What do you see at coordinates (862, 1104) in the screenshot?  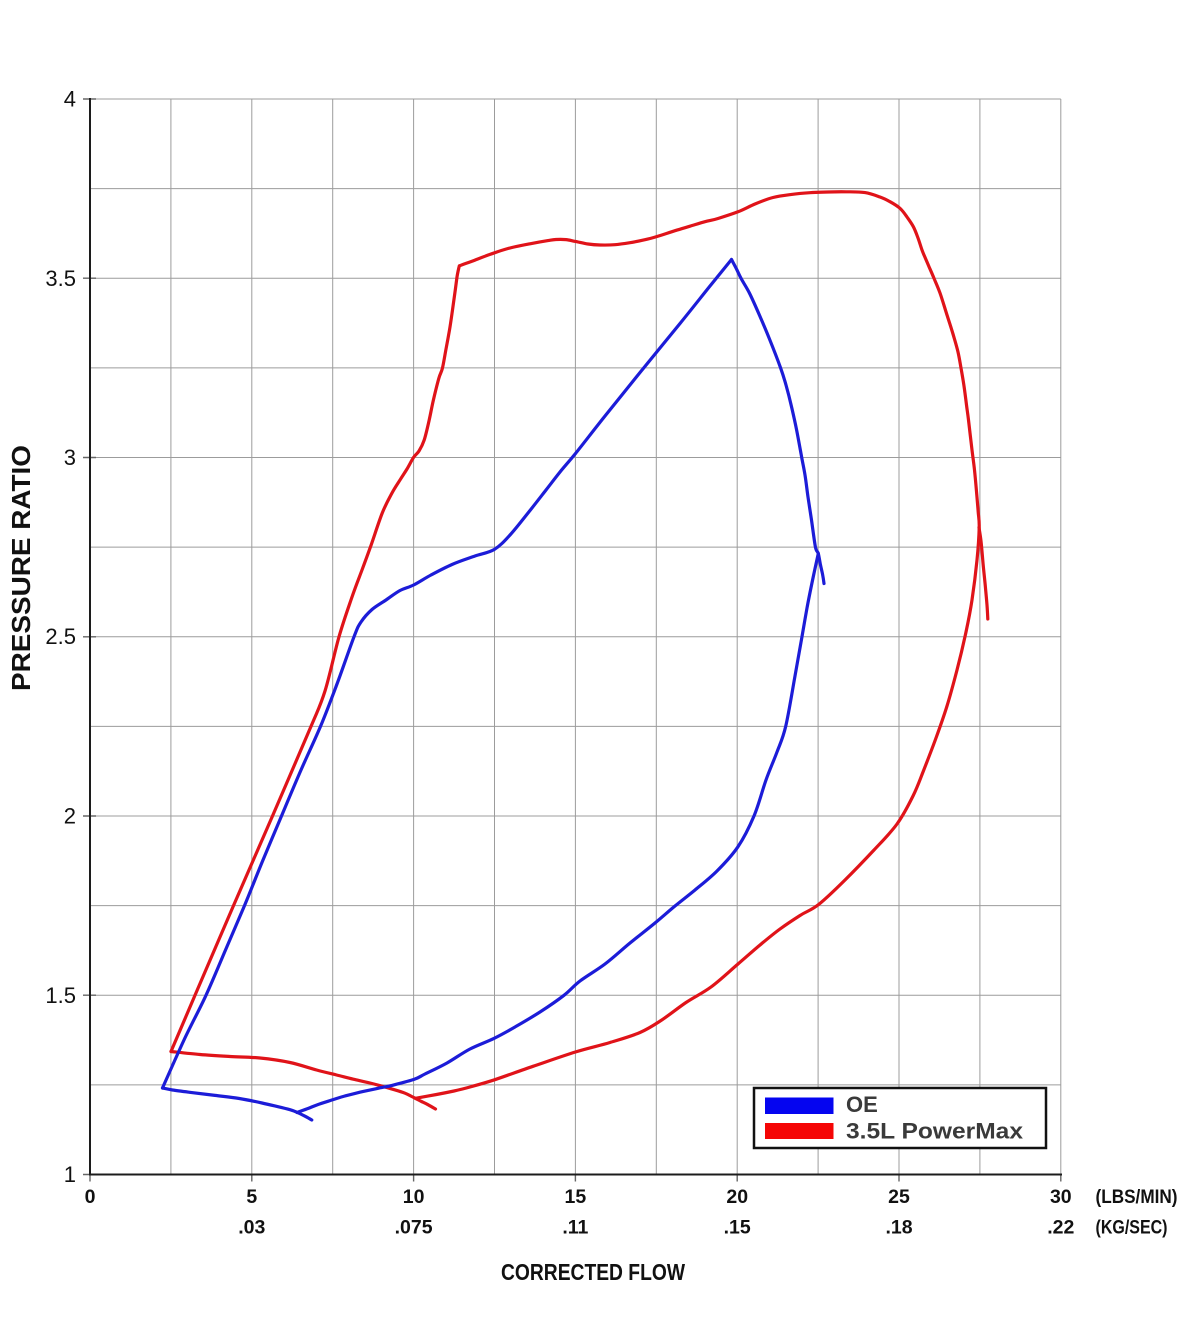 I see `svg-text: OE` at bounding box center [862, 1104].